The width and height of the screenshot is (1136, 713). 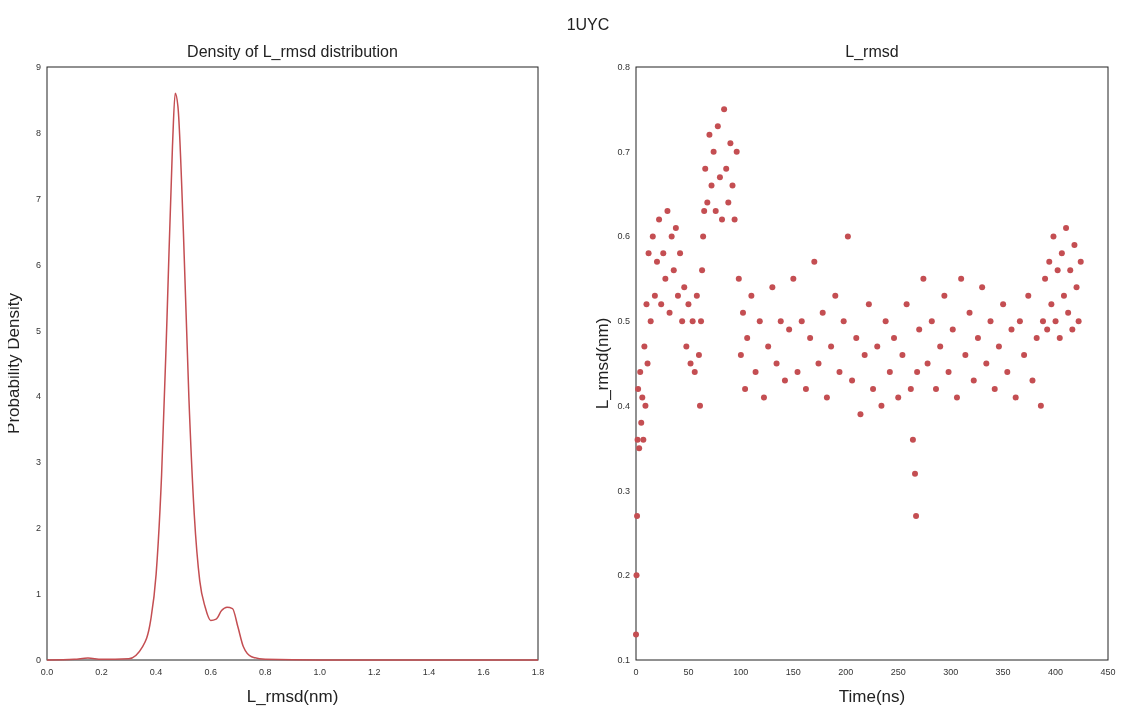 What do you see at coordinates (872, 52) in the screenshot?
I see `chart-title: L_rmsd` at bounding box center [872, 52].